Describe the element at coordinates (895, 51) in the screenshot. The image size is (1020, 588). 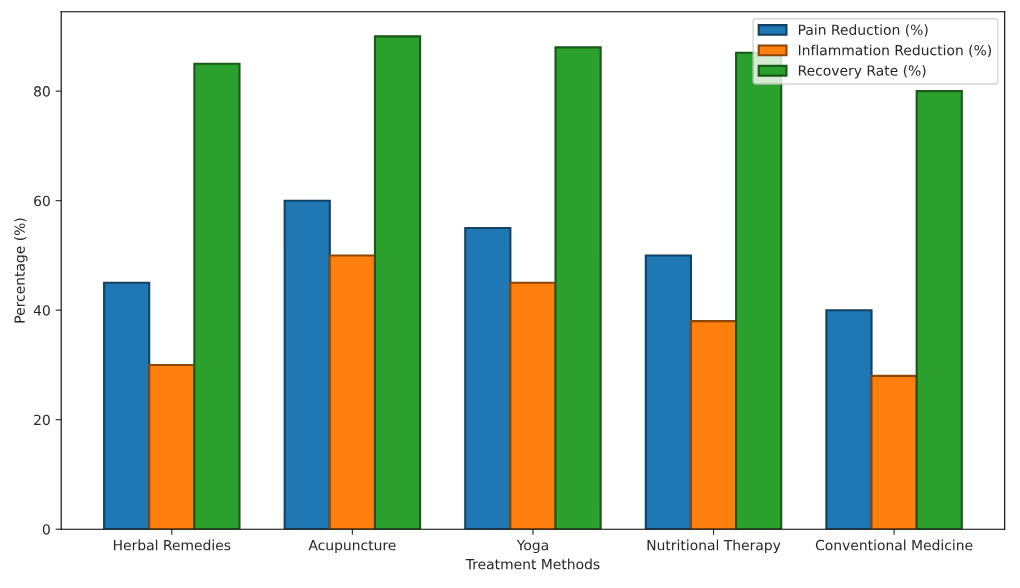
I see `legend-label: Inflammation Reduction (%)` at that location.